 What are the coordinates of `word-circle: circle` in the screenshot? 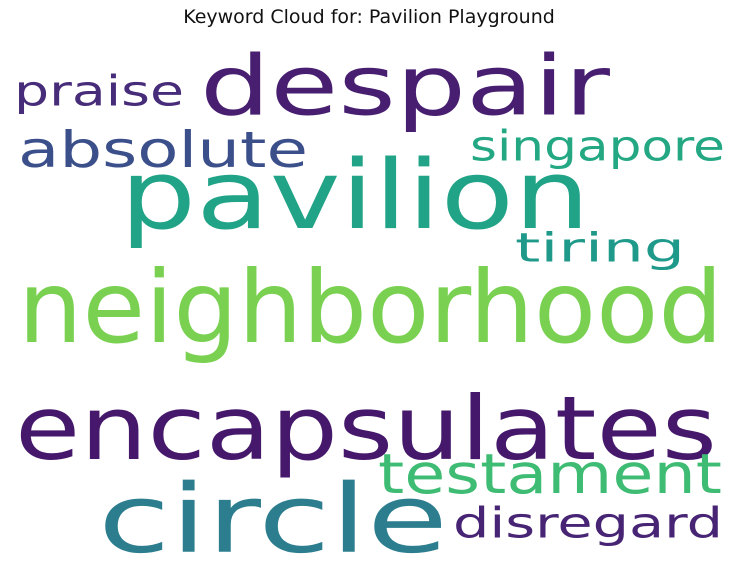 It's located at (273, 519).